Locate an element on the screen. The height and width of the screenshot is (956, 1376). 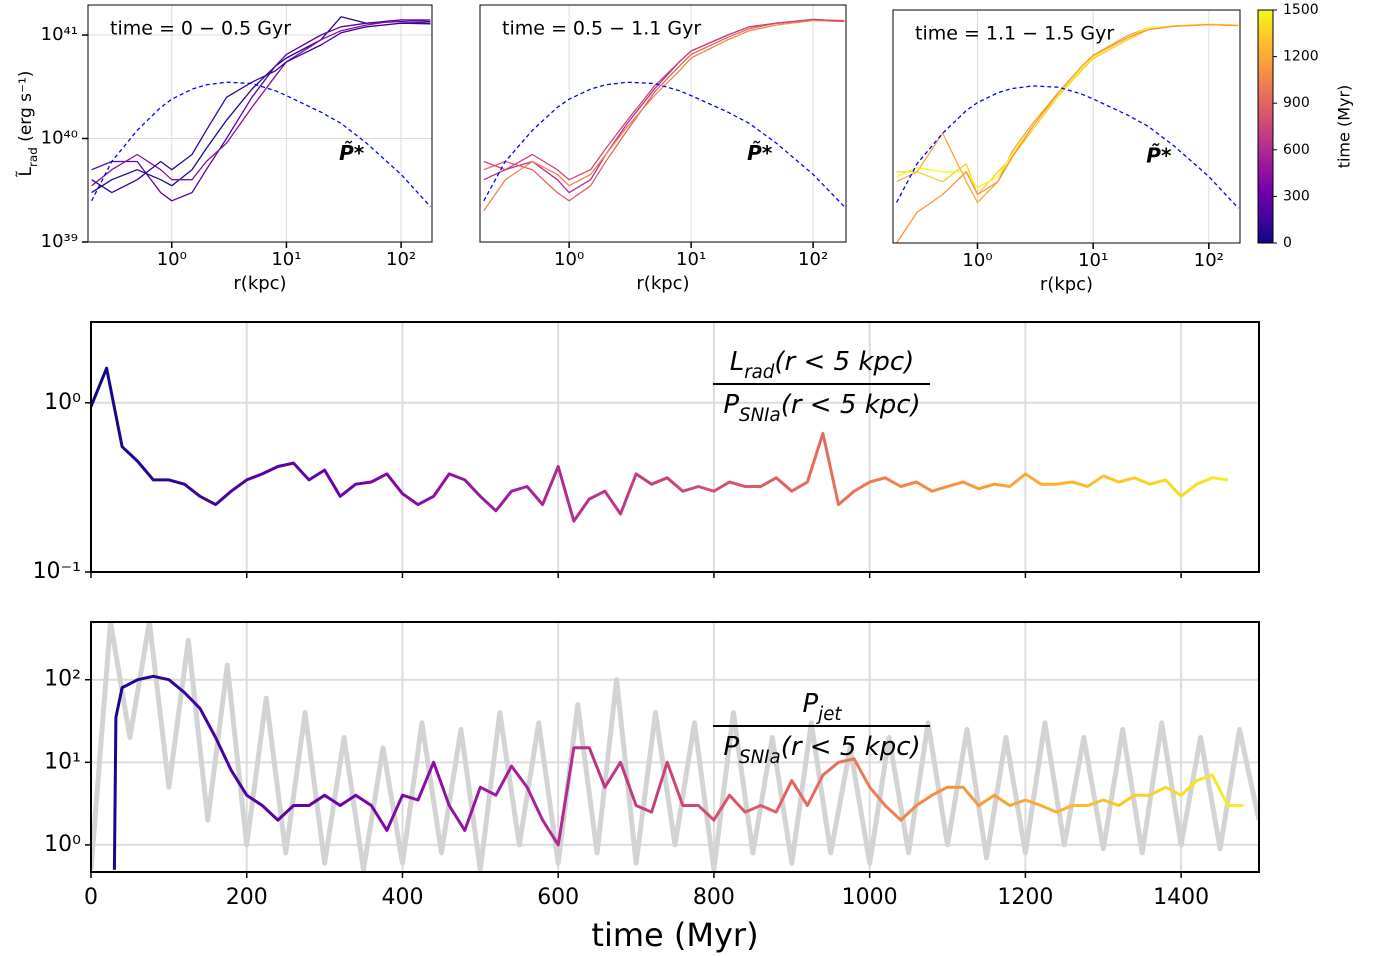
y-tick-label: 10³⁹ is located at coordinates (59, 241).